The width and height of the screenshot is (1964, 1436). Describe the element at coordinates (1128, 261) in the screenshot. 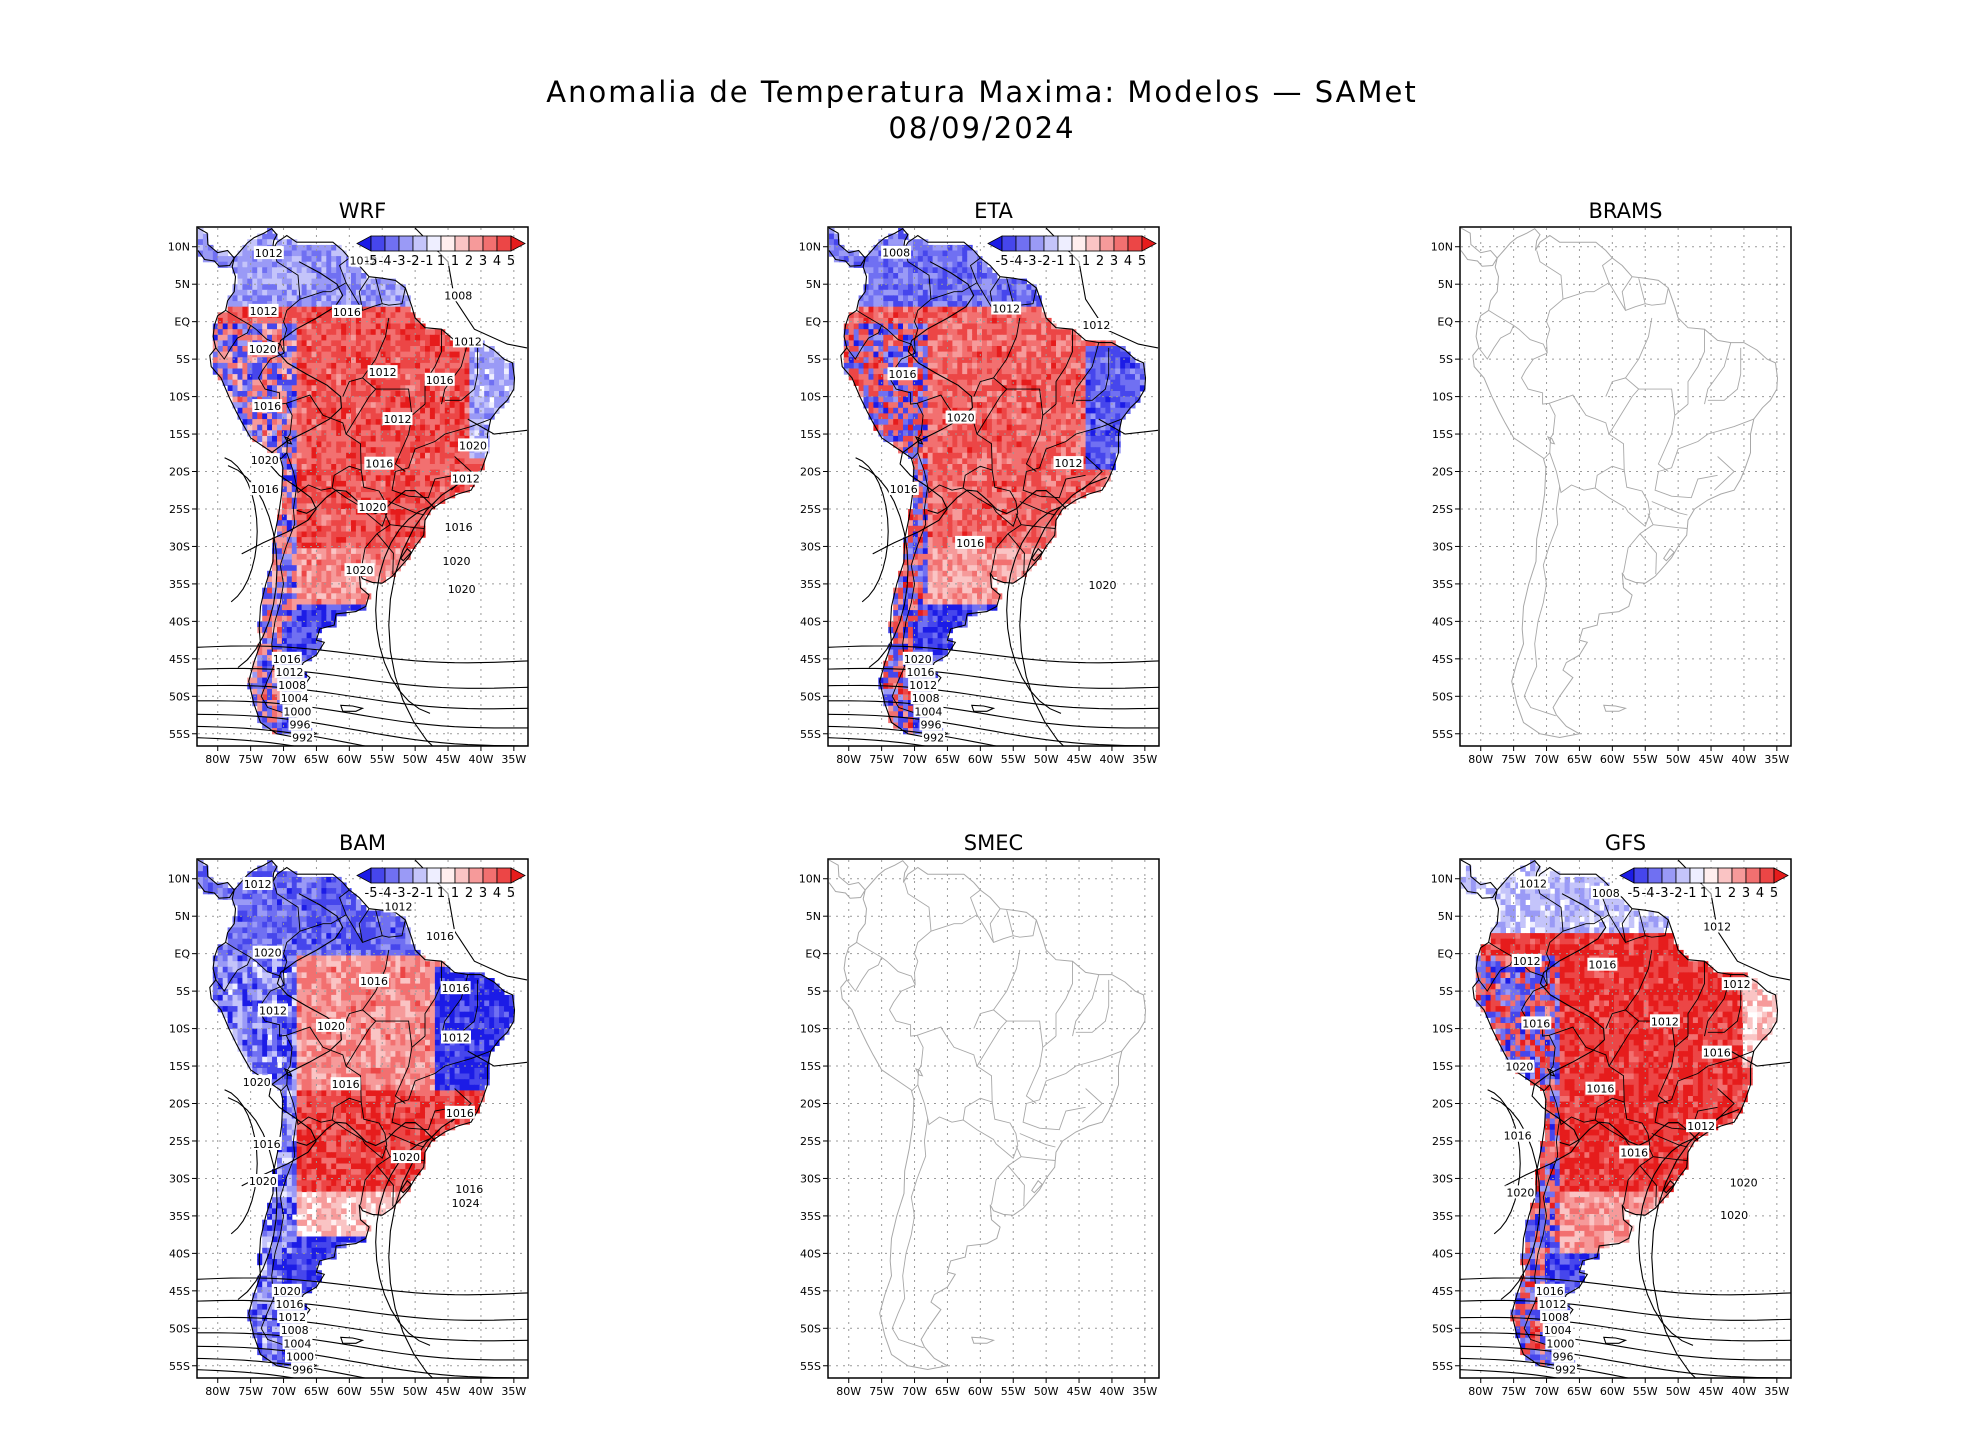

I see `colorbar-label: 4` at that location.